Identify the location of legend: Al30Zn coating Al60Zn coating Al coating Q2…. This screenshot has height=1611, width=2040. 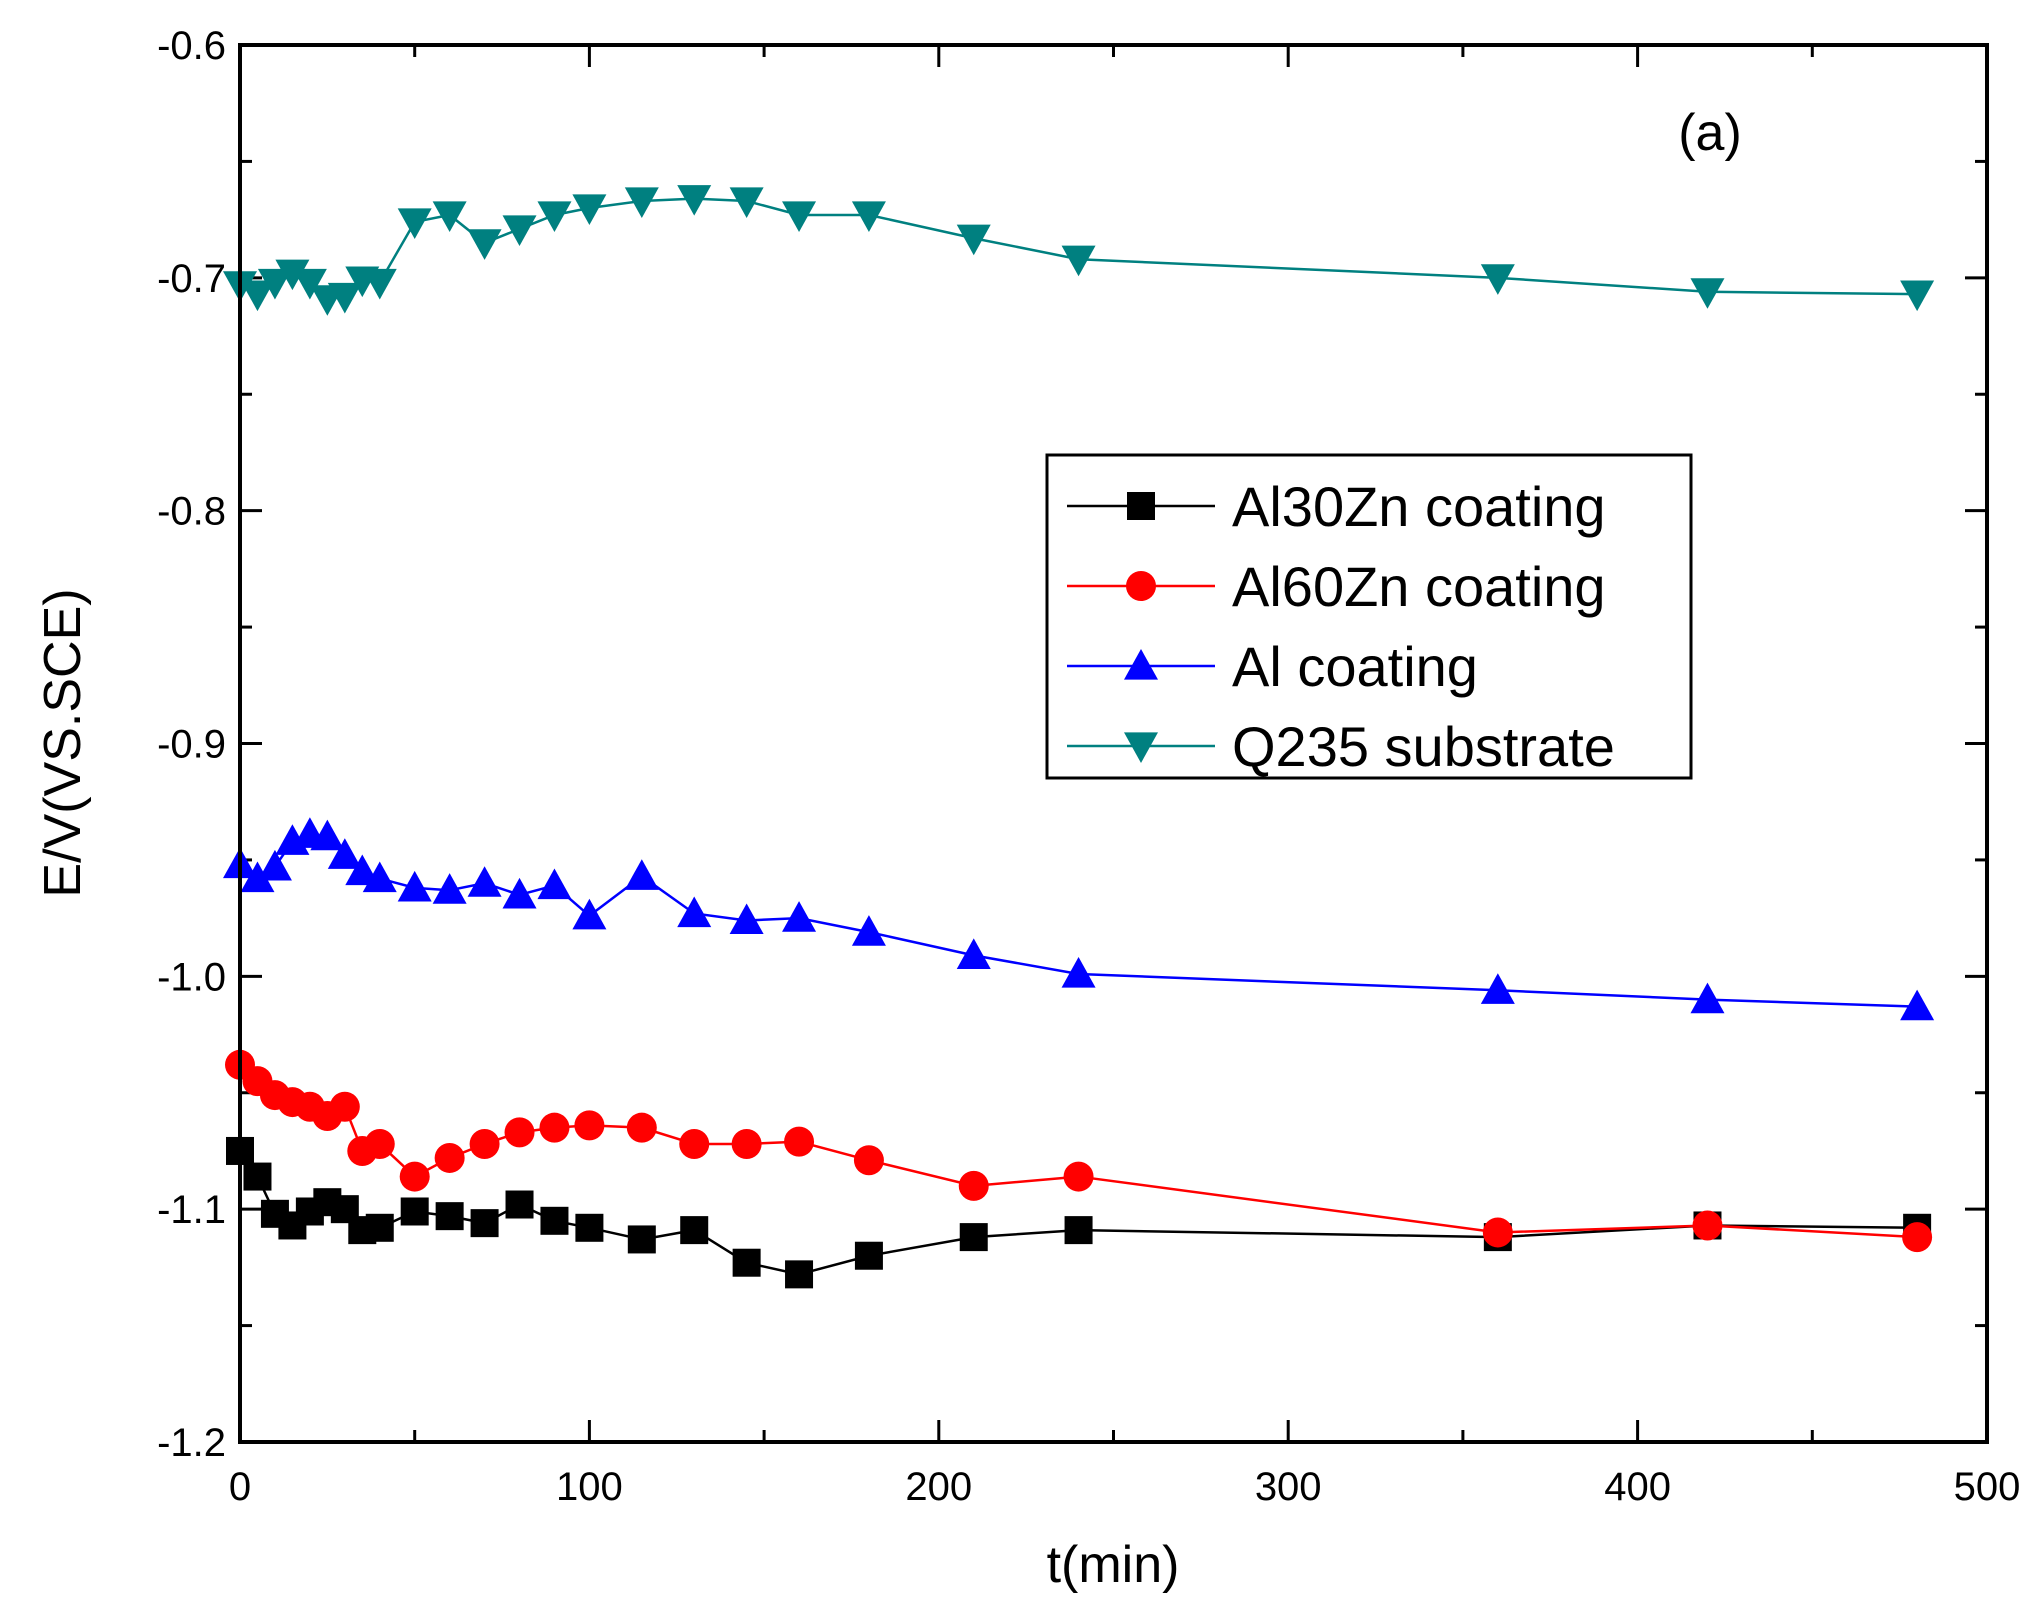
(1369, 616).